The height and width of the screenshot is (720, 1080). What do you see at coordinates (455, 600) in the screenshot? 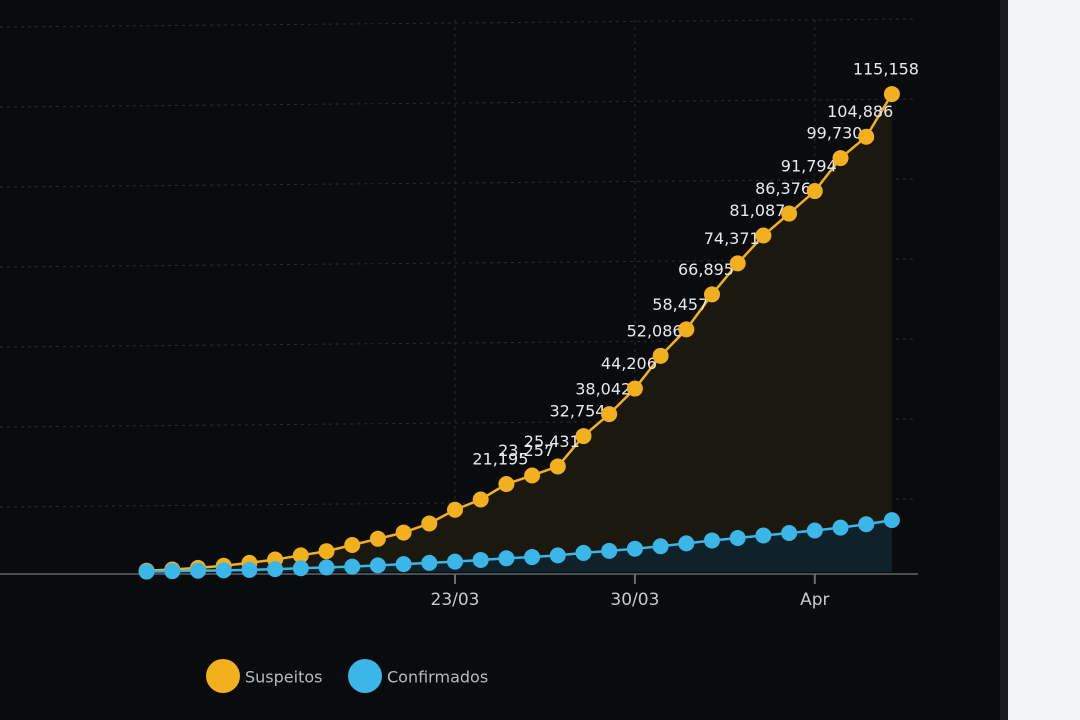
I see `x-tick-label: 23/03` at bounding box center [455, 600].